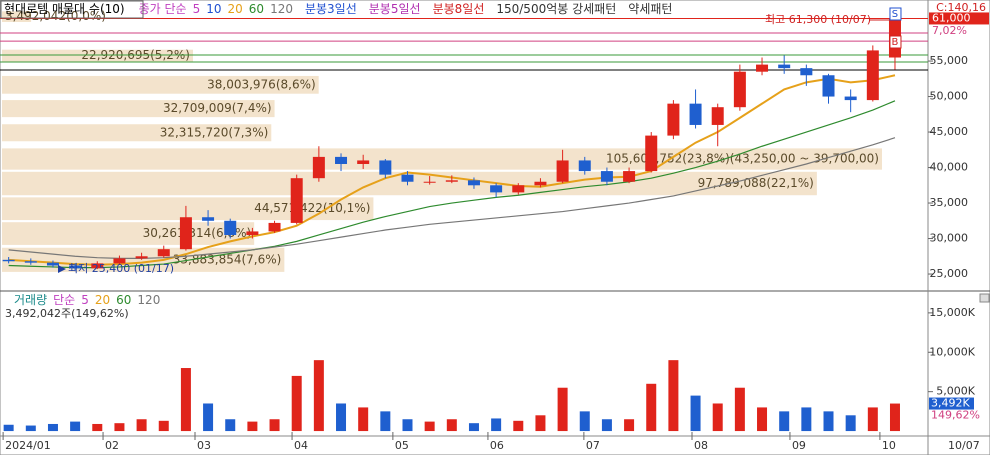 This screenshot has height=459, width=990. Describe the element at coordinates (650, 8) in the screenshot. I see `legend-indicator: 약세패턴` at that location.